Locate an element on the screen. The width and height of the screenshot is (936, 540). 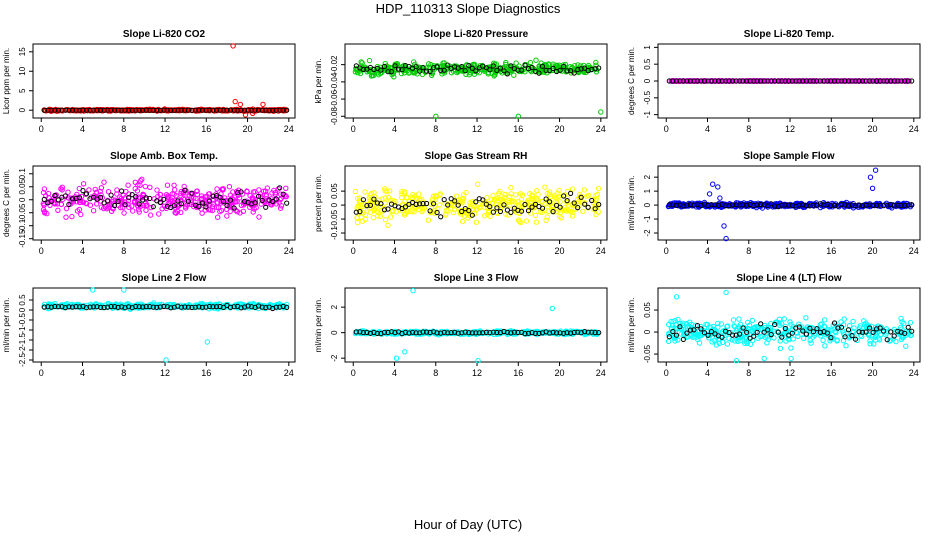
y-tick-label: -2 is located at coordinates (22, 350).